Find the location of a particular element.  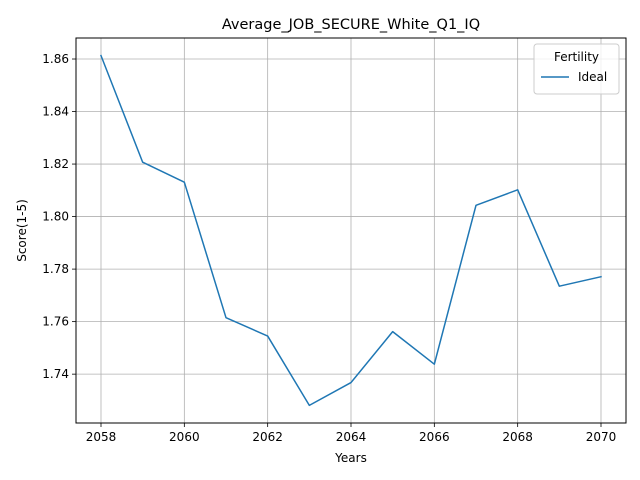

x-tick-label: 2064 is located at coordinates (351, 437).